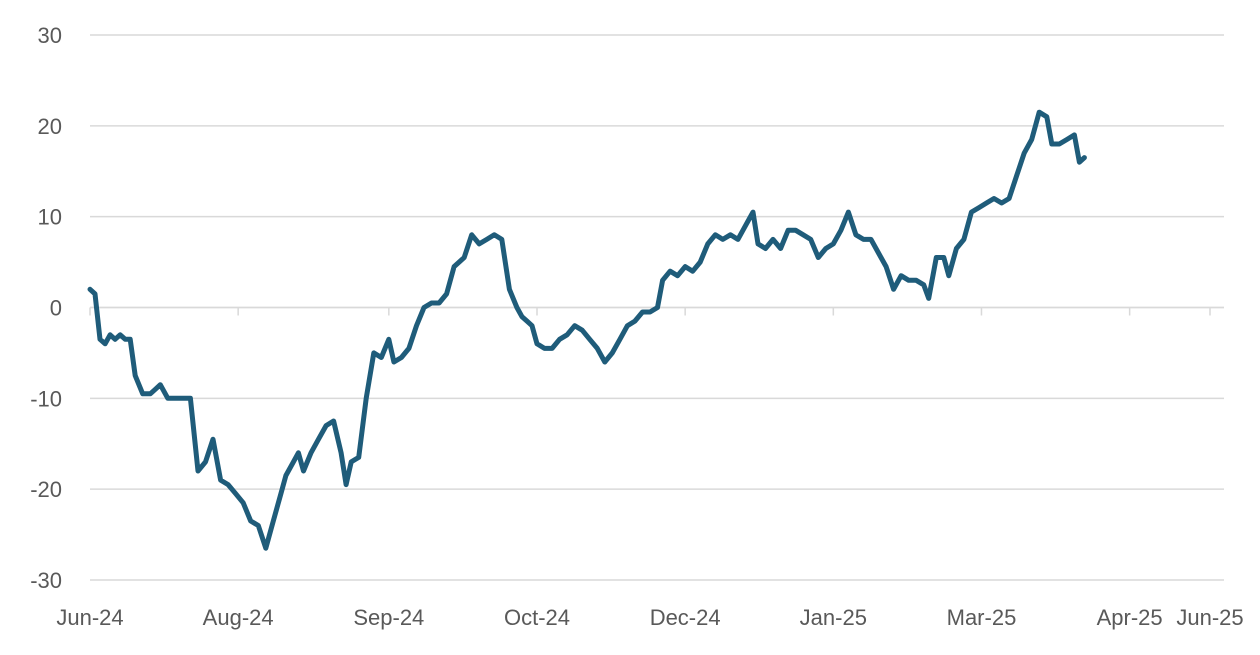 This screenshot has height=655, width=1260. What do you see at coordinates (50, 217) in the screenshot?
I see `y-tick-label: 10` at bounding box center [50, 217].